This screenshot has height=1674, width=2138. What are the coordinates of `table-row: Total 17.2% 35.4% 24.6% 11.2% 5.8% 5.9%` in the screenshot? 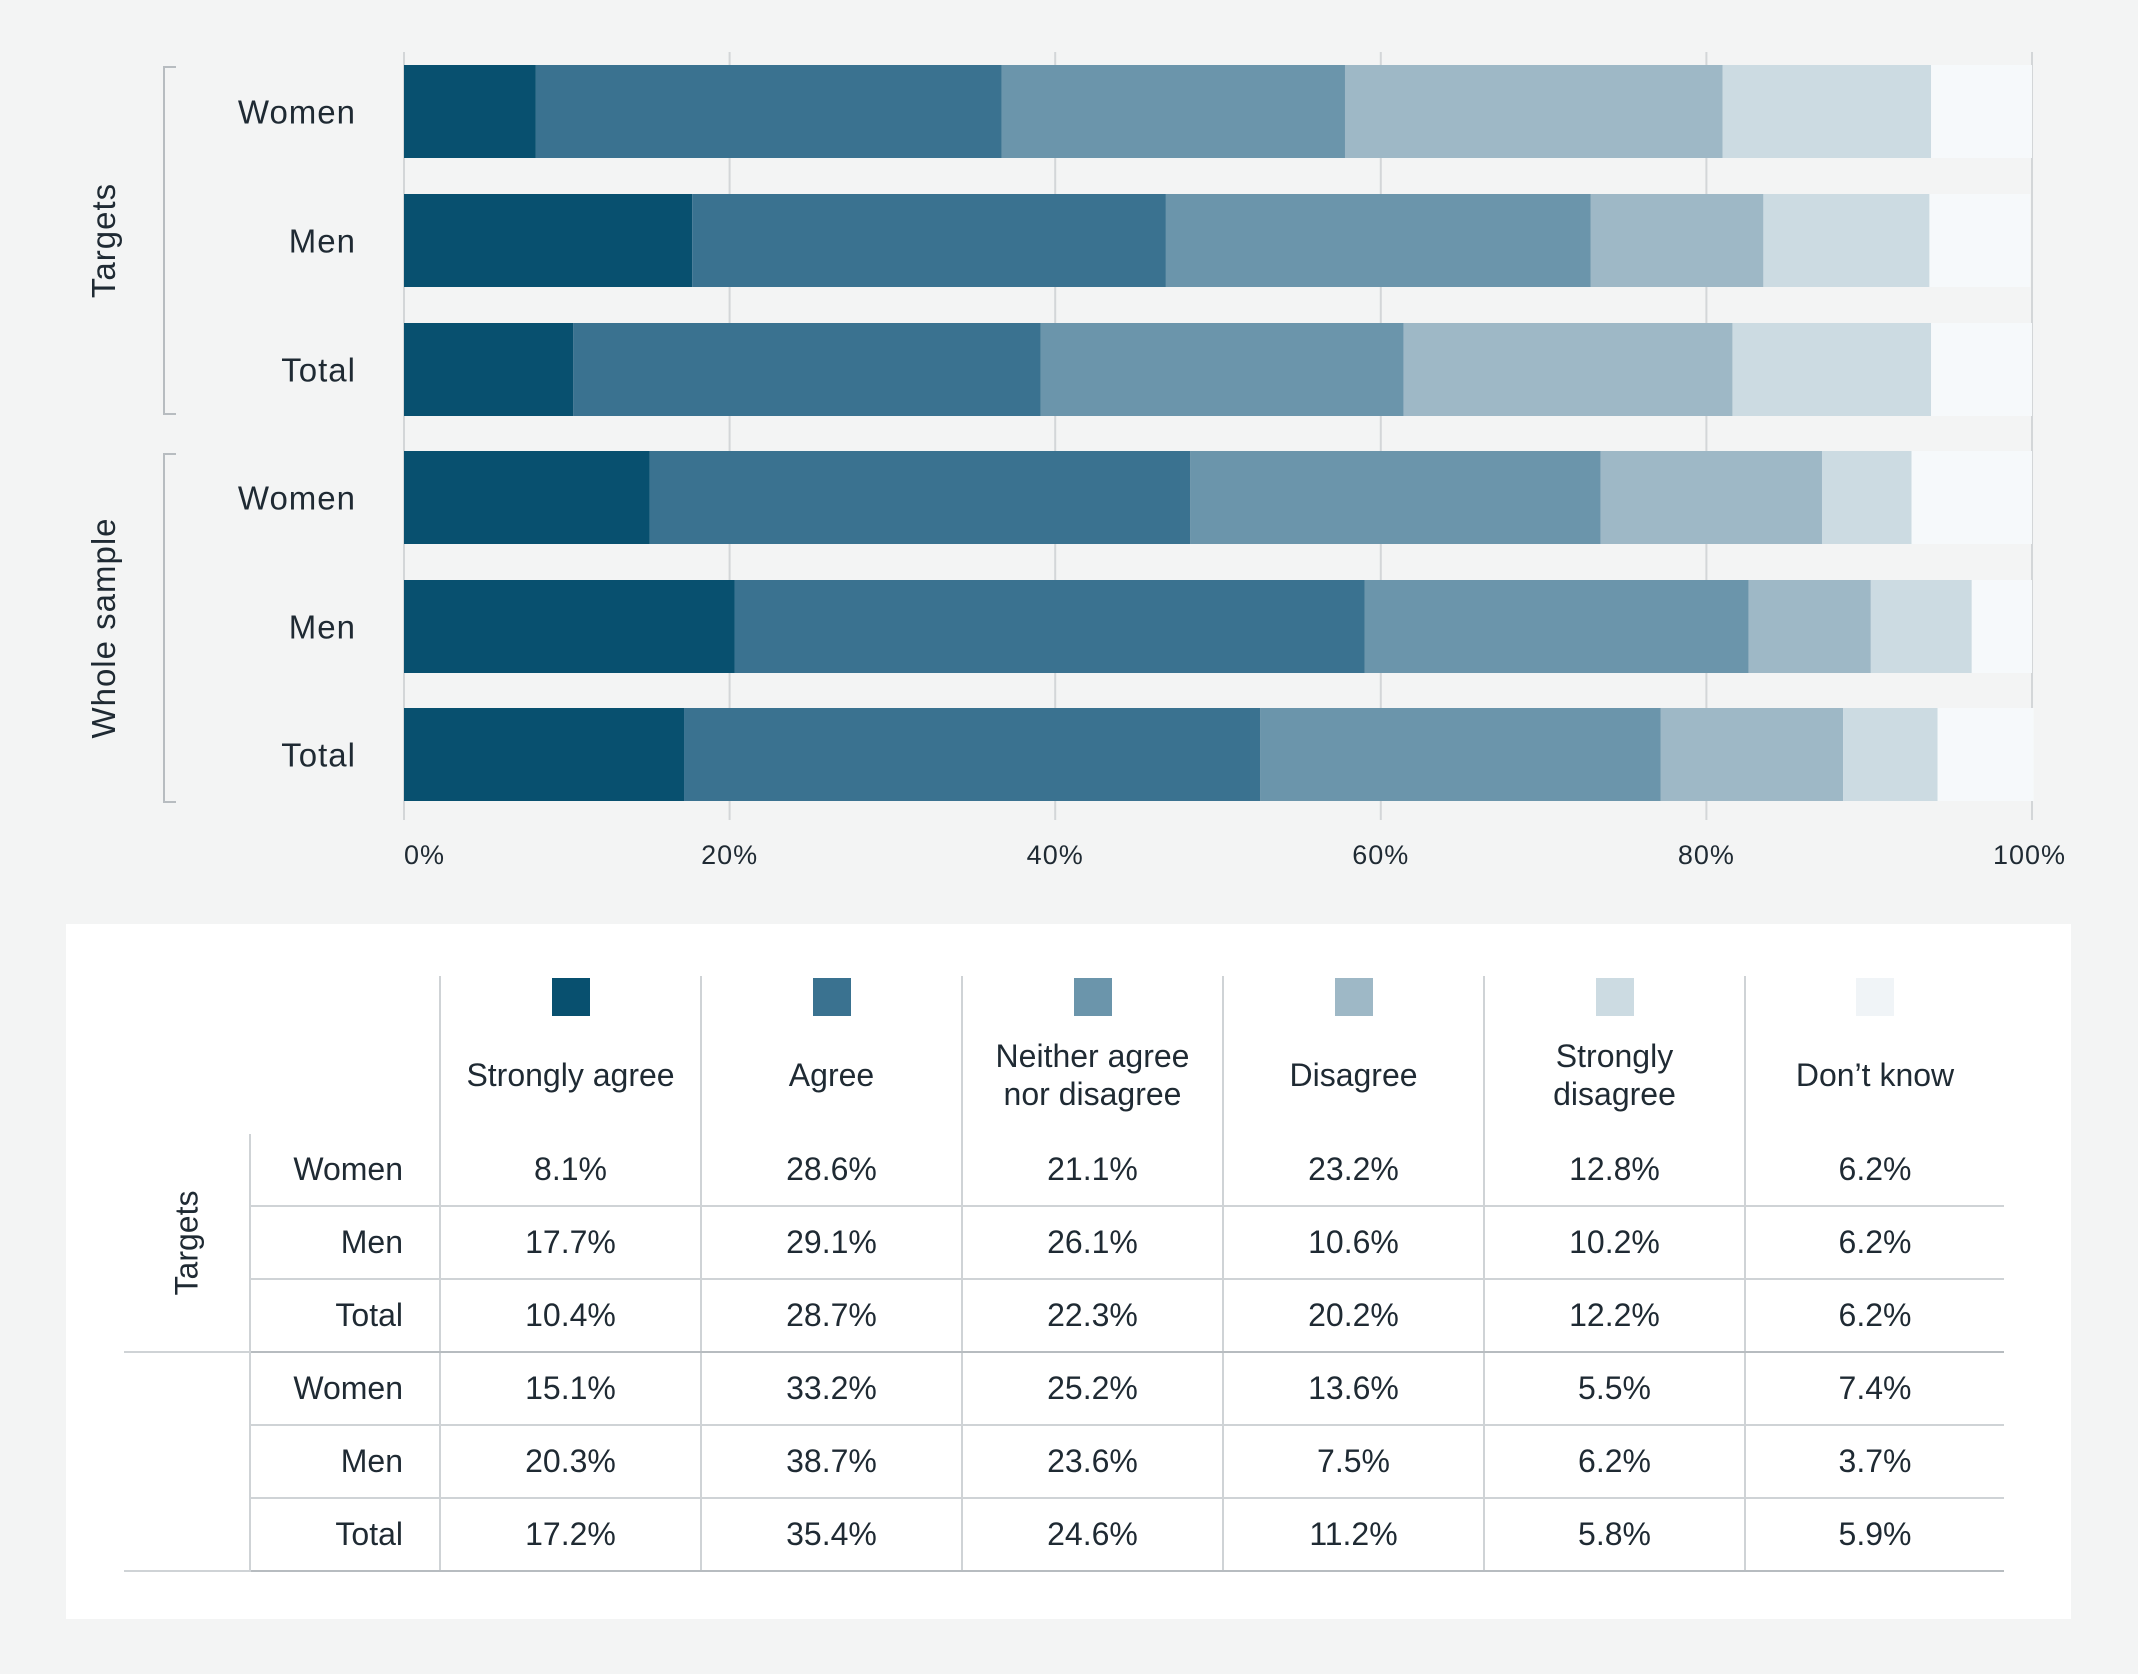 It's located at (1064, 1535).